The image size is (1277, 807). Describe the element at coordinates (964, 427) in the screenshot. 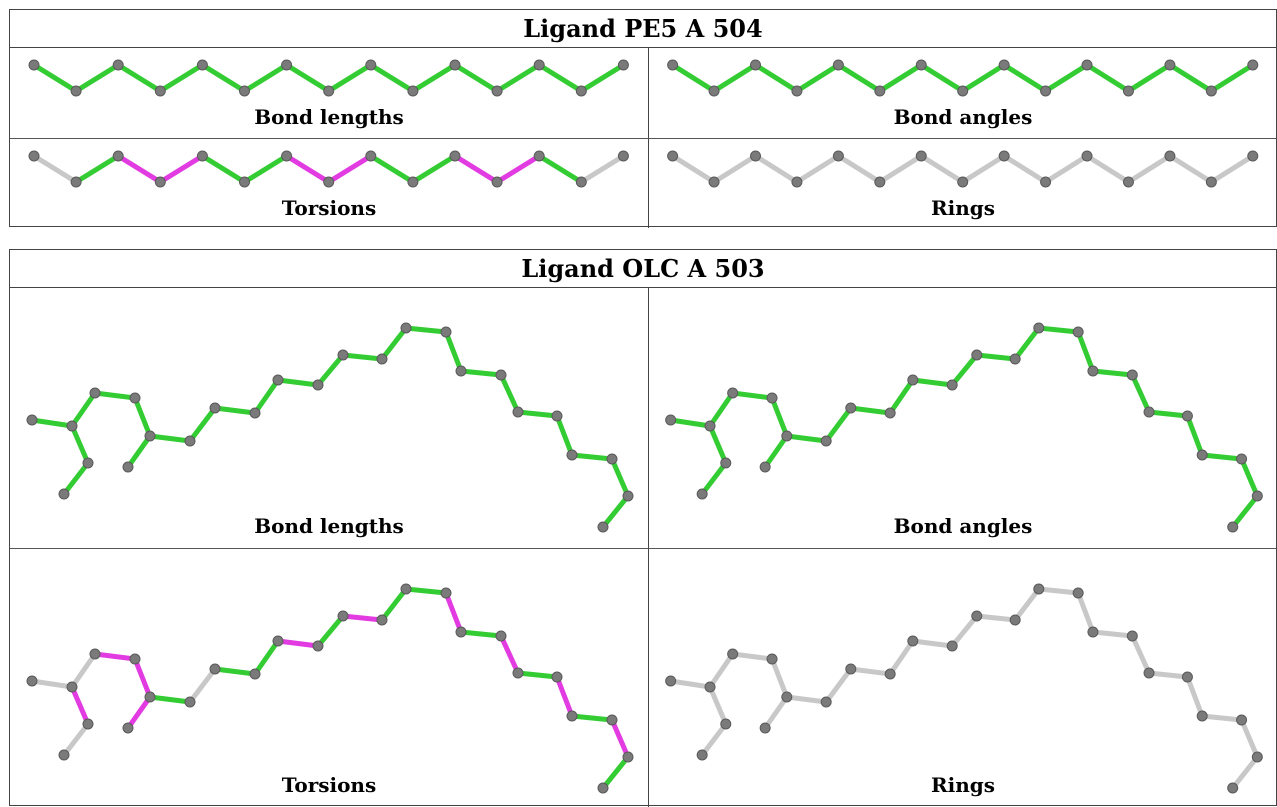

I see `ligand-diagram` at that location.